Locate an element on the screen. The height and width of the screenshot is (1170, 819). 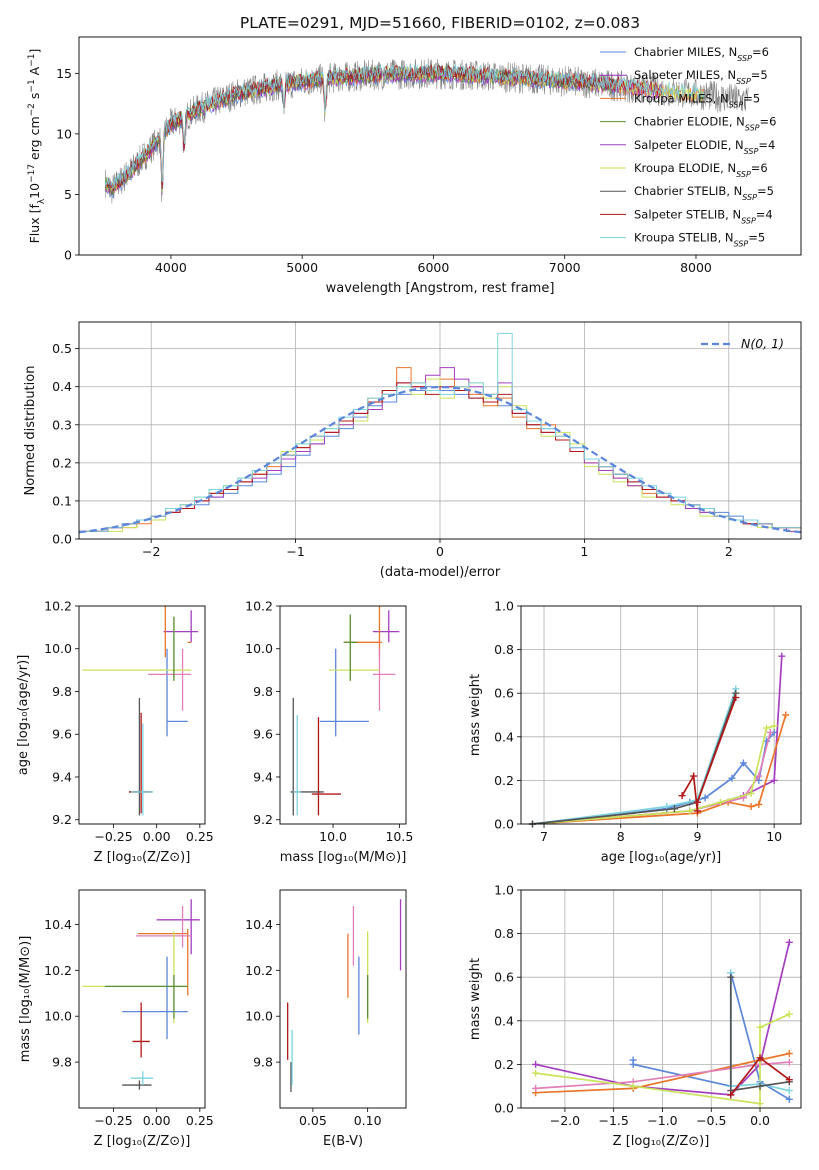
legend-label-name: Salpeter ELODIE, N is located at coordinates (689, 145).